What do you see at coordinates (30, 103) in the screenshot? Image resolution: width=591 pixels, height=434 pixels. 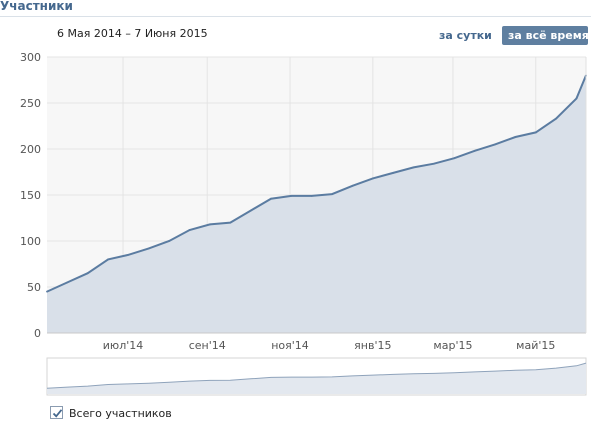 I see `y-tick-label: 250` at bounding box center [30, 103].